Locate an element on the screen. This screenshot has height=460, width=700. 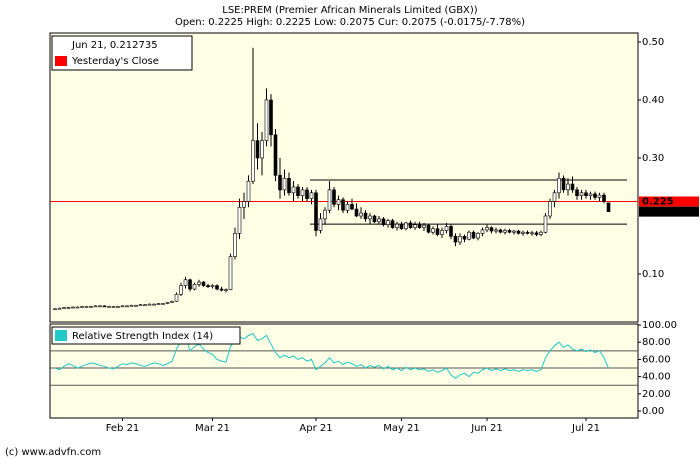
legend-label: Jun 21, 0.212735 is located at coordinates (114, 45).